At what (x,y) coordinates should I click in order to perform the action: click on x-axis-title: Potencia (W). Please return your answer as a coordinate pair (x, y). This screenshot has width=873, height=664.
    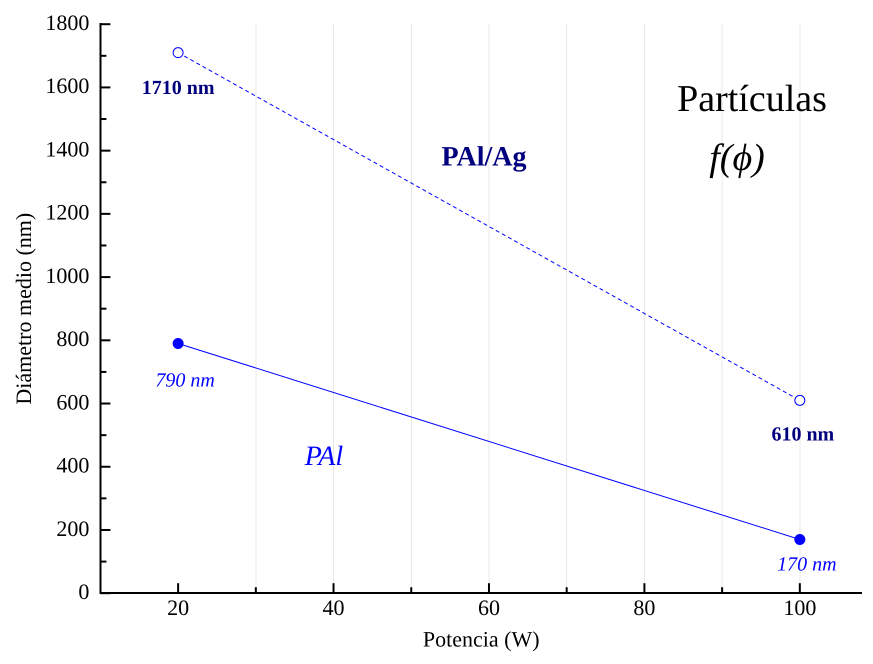
    Looking at the image, I should click on (481, 639).